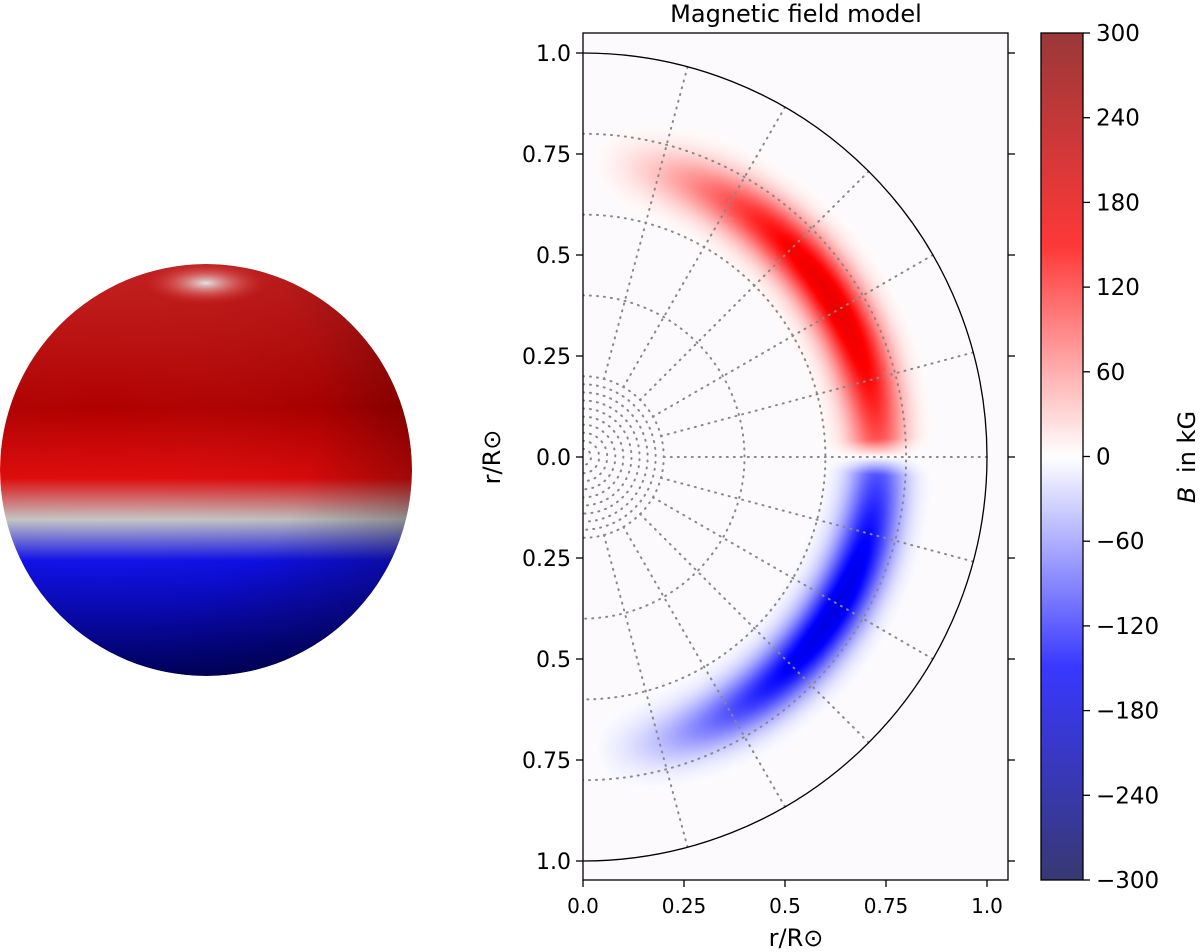 The height and width of the screenshot is (952, 1200). What do you see at coordinates (1103, 458) in the screenshot?
I see `colorbar-tick-label: 0` at bounding box center [1103, 458].